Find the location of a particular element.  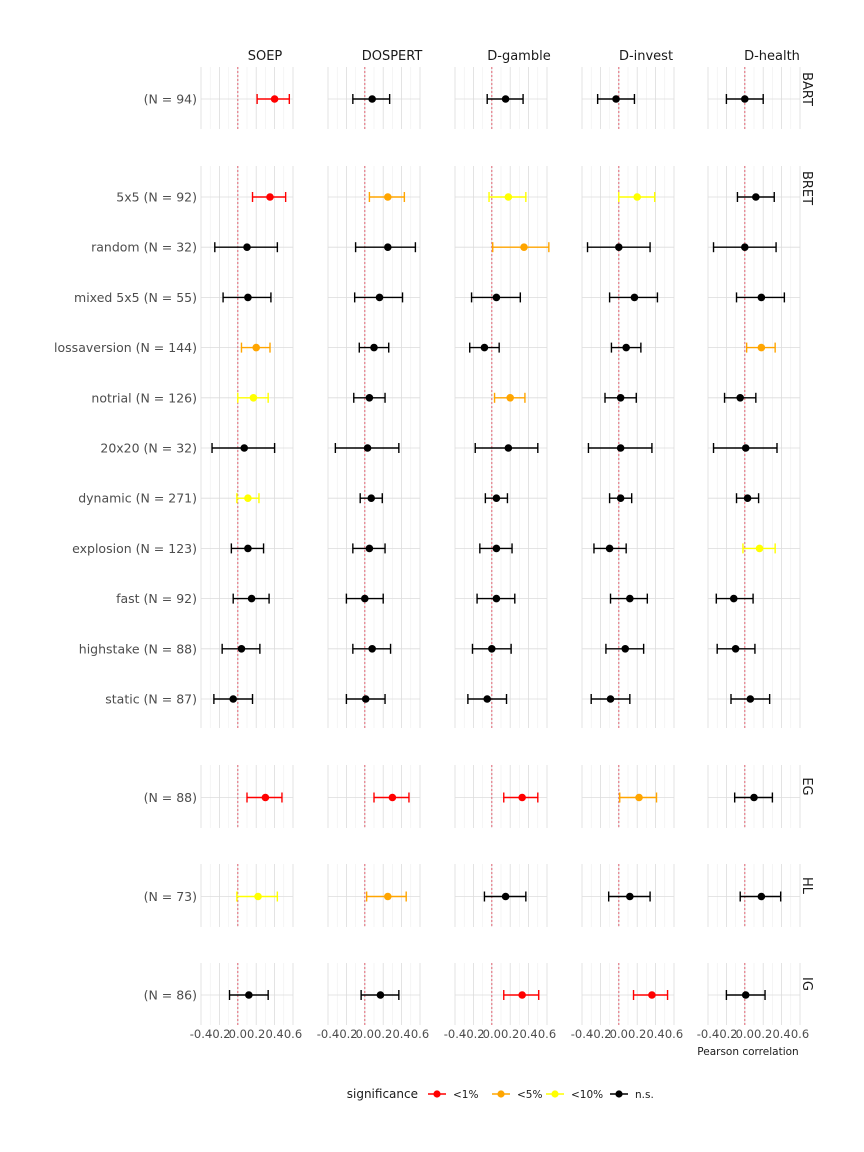

row-label: explosion (N = 123) is located at coordinates (134, 548).